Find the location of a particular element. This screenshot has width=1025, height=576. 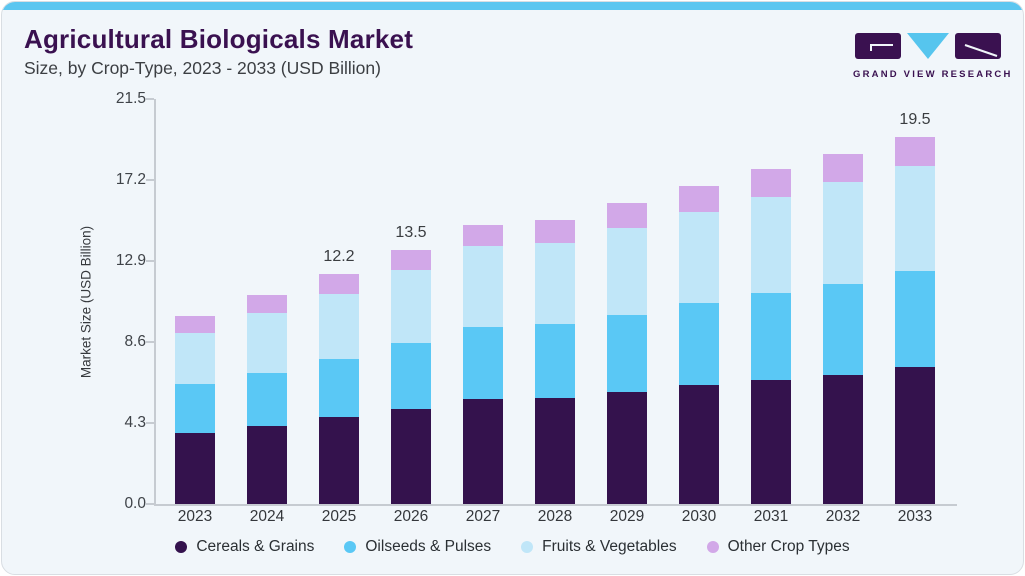

bar-segment-2026-fruits-vegetables is located at coordinates (411, 306).